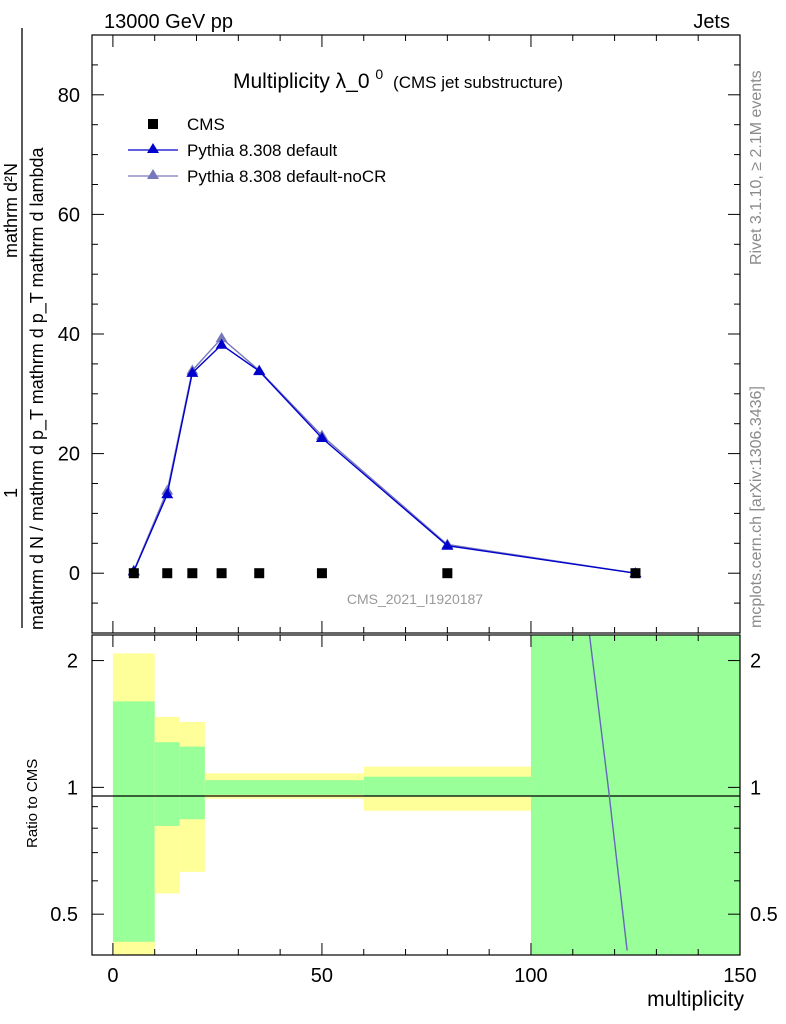 This screenshot has height=1024, width=786. Describe the element at coordinates (756, 167) in the screenshot. I see `rivet-version-text: Rivet 3.1.10, ≥ 2.1M events` at that location.